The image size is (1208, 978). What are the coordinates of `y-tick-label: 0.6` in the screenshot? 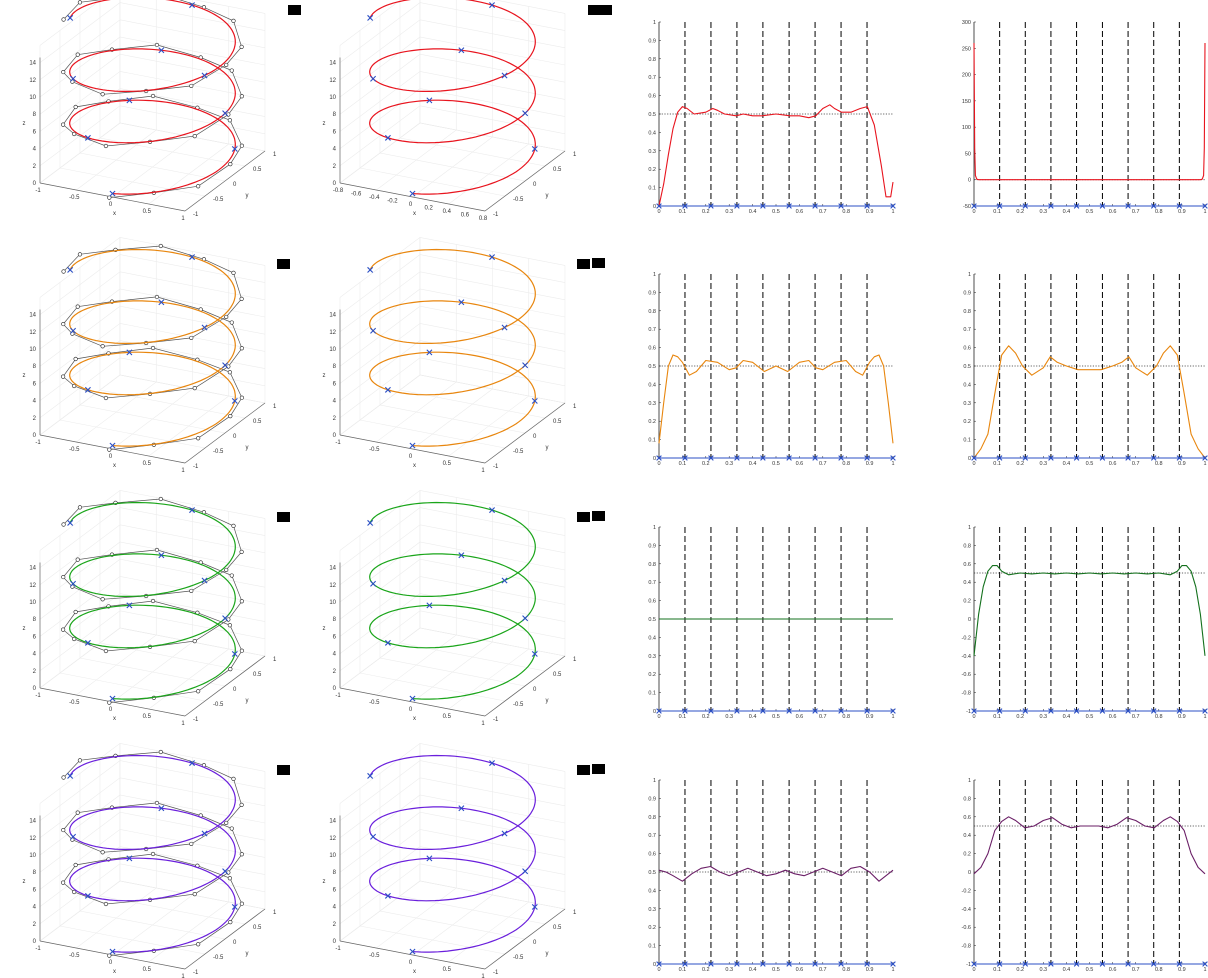 It's located at (652, 602).